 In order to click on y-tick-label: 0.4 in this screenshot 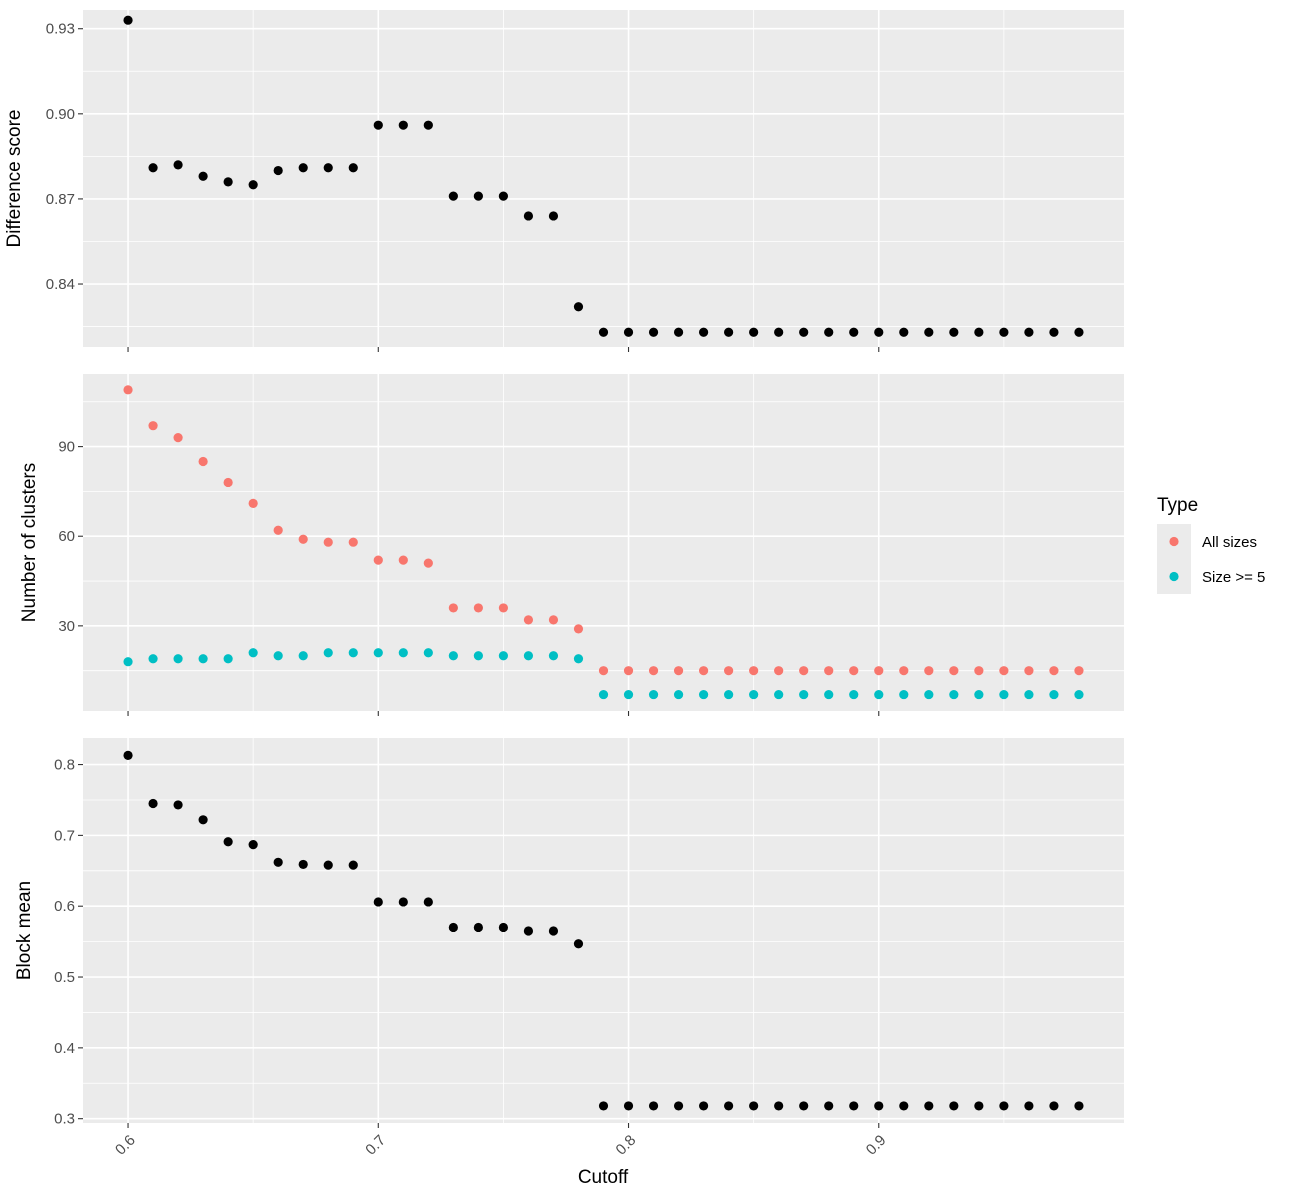, I will do `click(64, 1048)`.